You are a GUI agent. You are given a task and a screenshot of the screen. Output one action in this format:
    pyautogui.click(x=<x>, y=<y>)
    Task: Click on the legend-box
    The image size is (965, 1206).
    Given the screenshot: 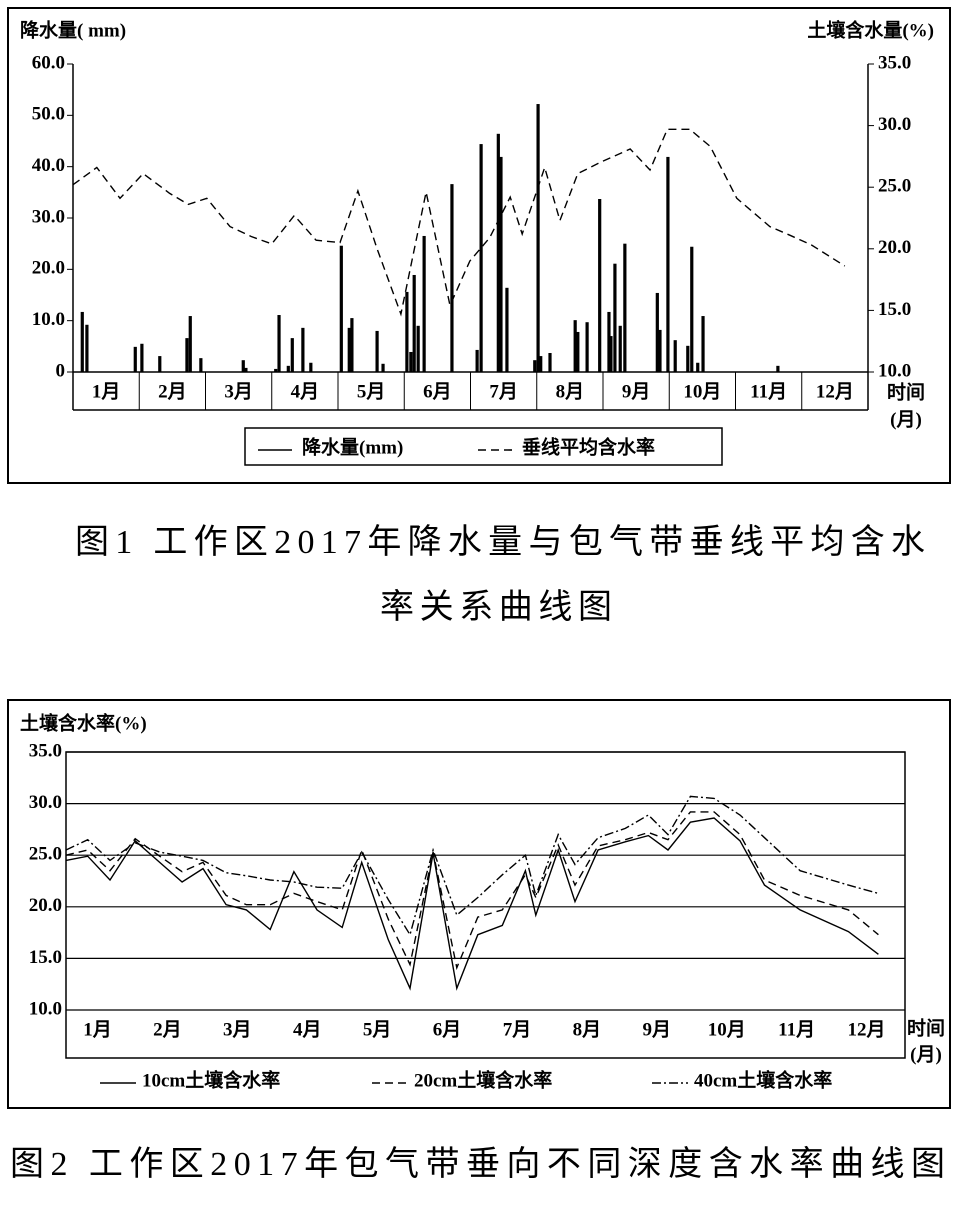 What is the action you would take?
    pyautogui.click(x=483, y=446)
    